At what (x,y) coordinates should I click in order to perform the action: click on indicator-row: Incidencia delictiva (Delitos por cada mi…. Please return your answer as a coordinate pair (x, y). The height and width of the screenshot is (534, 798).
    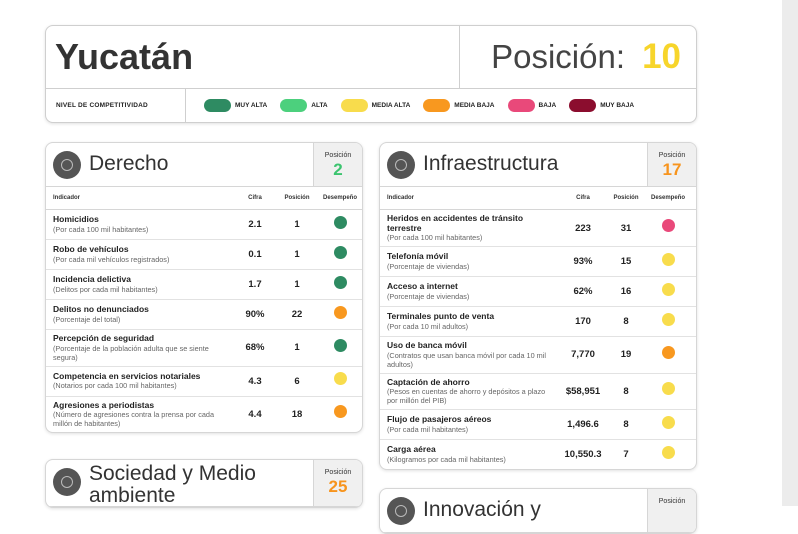
    Looking at the image, I should click on (204, 285).